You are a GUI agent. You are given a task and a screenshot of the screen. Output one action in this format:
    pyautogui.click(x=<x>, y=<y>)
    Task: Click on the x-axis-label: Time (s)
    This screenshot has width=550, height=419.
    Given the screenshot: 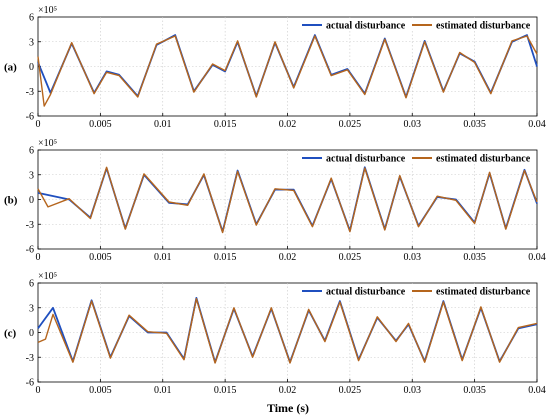 What is the action you would take?
    pyautogui.click(x=288, y=408)
    